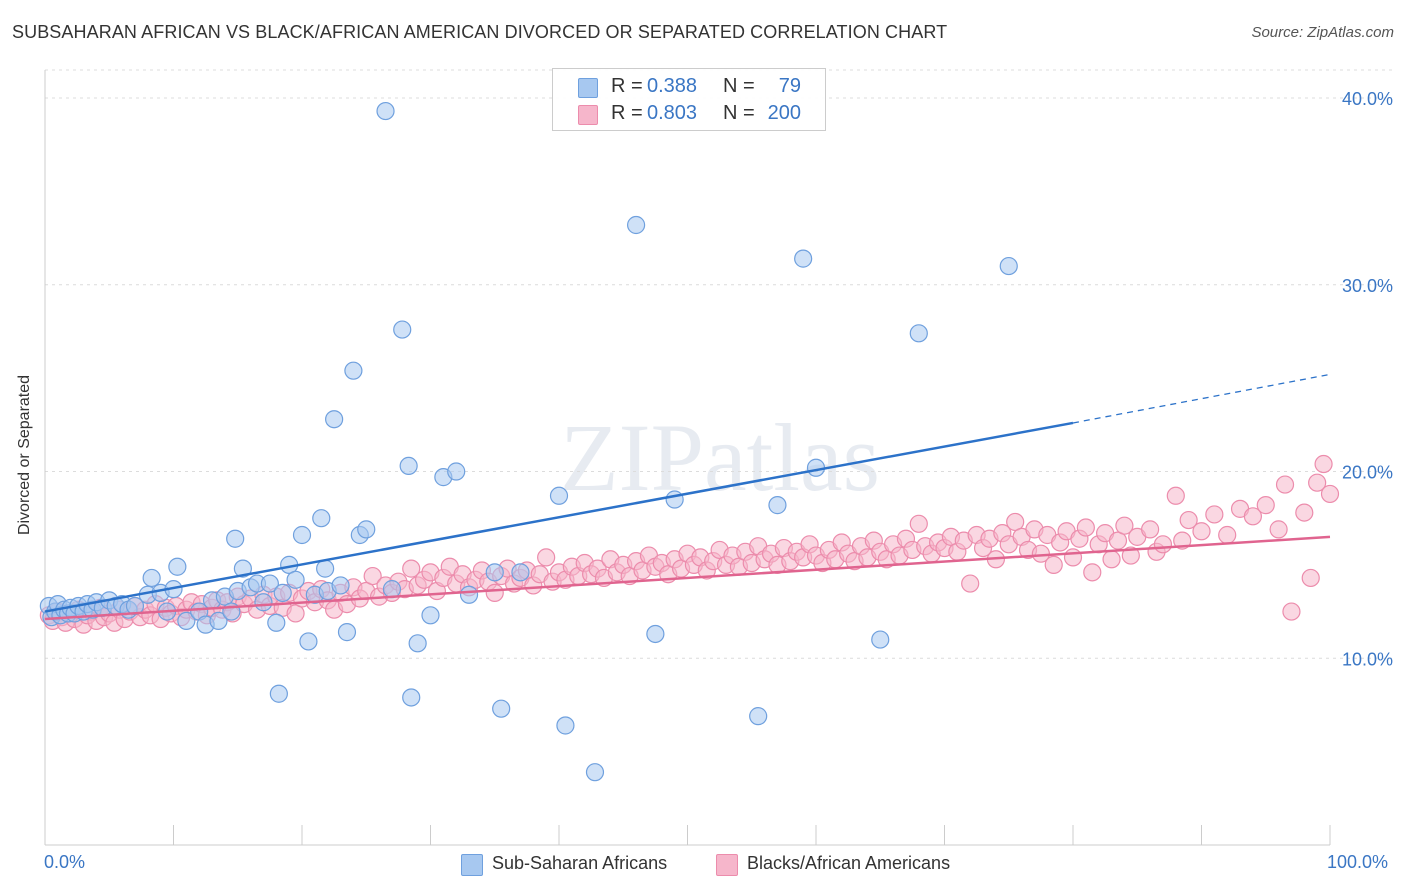 The image size is (1406, 892). I want to click on y-tick-labels: 10.0% 20.0% 30.0% 40.0%, so click(1367, 379).